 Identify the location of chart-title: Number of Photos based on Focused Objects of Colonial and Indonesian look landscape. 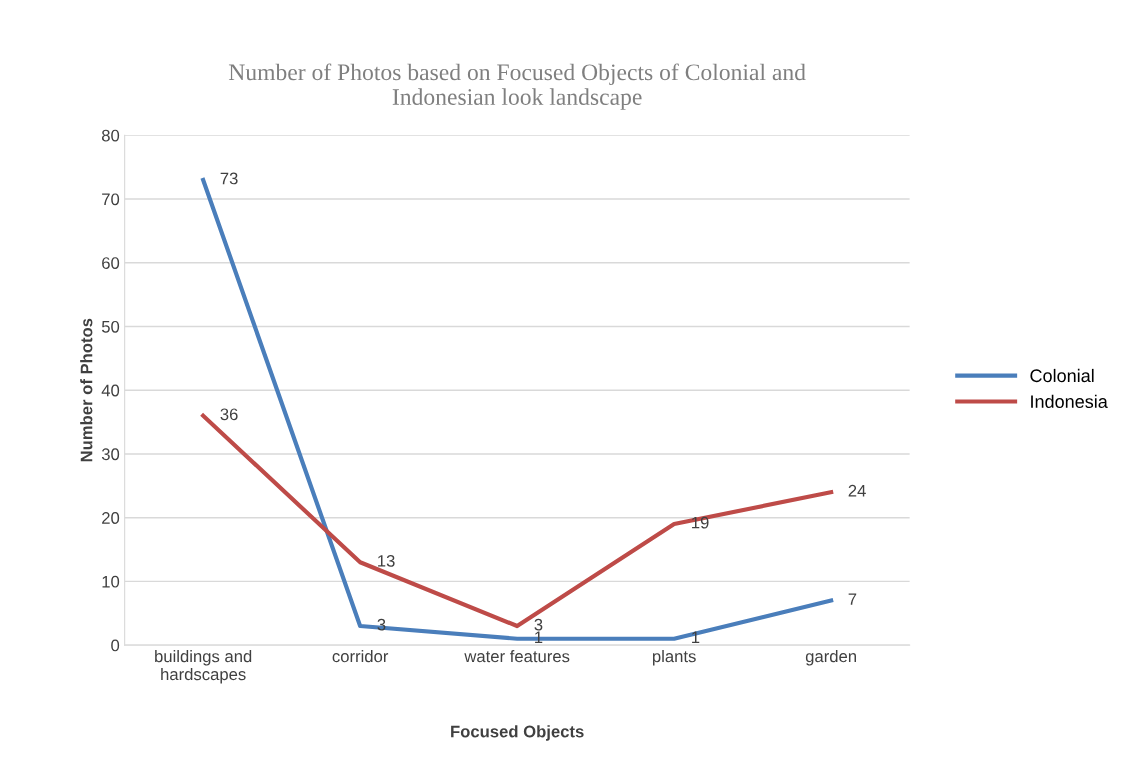
(517, 86).